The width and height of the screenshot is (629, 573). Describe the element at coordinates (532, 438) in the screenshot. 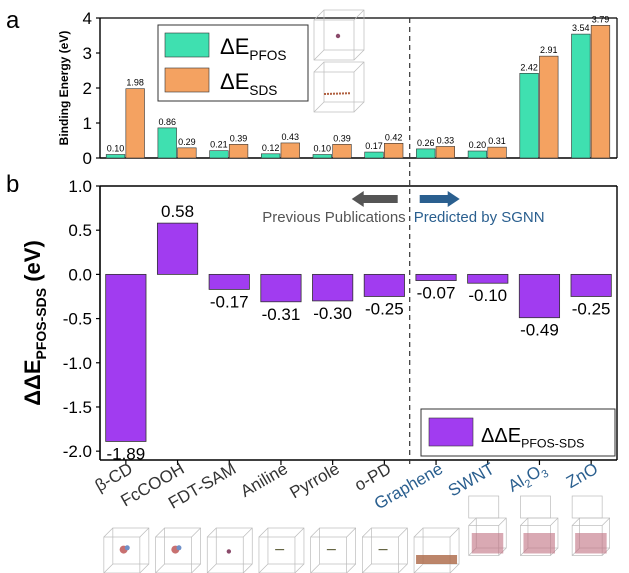

I see `legend-label-ddE: ΔΔEPFOS-SDS` at that location.